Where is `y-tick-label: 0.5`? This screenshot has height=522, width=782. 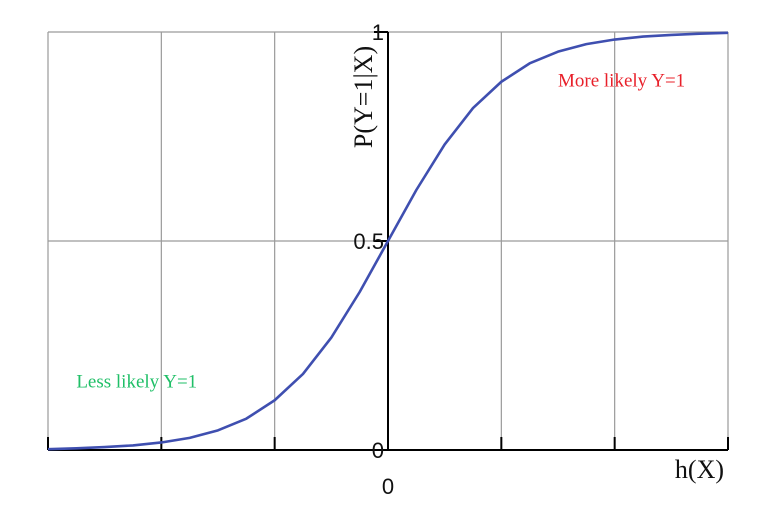
y-tick-label: 0.5 is located at coordinates (368, 241).